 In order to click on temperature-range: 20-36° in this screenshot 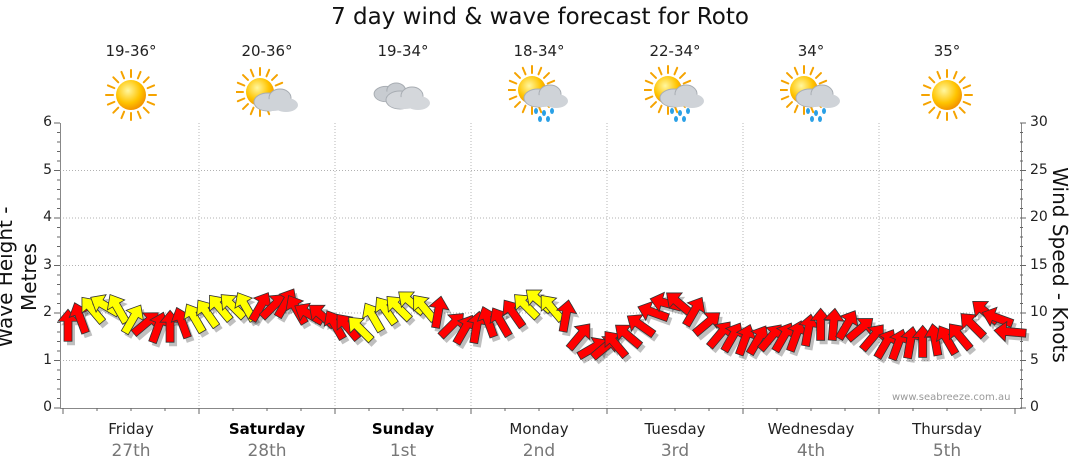, I will do `click(267, 51)`.